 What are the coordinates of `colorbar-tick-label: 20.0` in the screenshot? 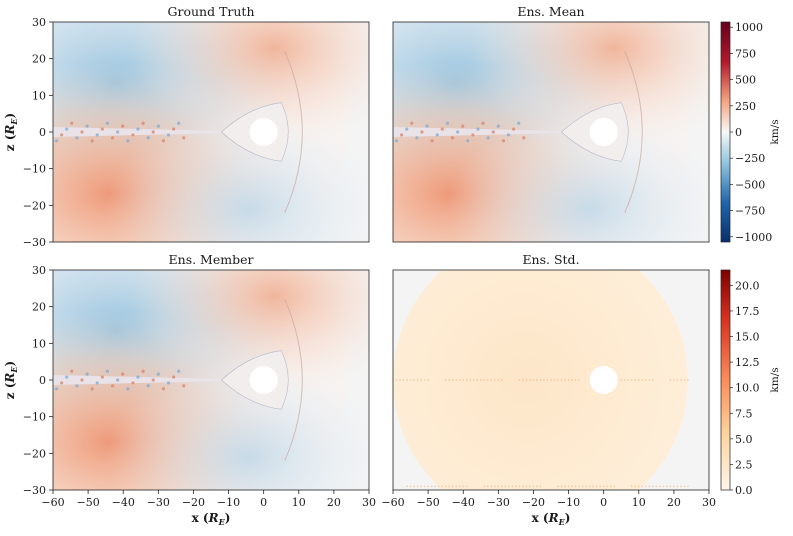 It's located at (747, 285).